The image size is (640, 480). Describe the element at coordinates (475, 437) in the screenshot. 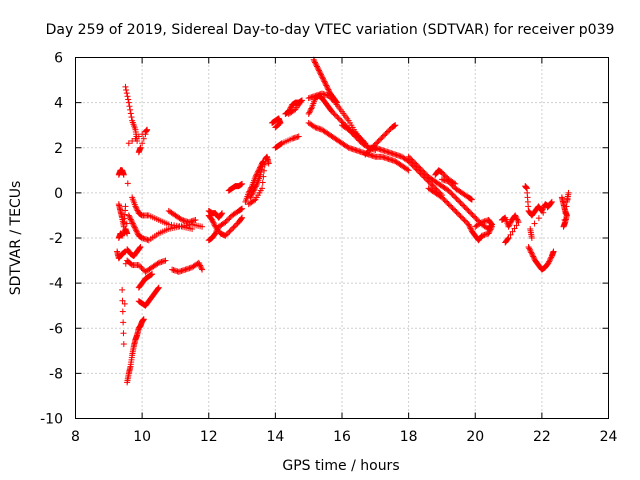

I see `x-tick-label: 20` at that location.